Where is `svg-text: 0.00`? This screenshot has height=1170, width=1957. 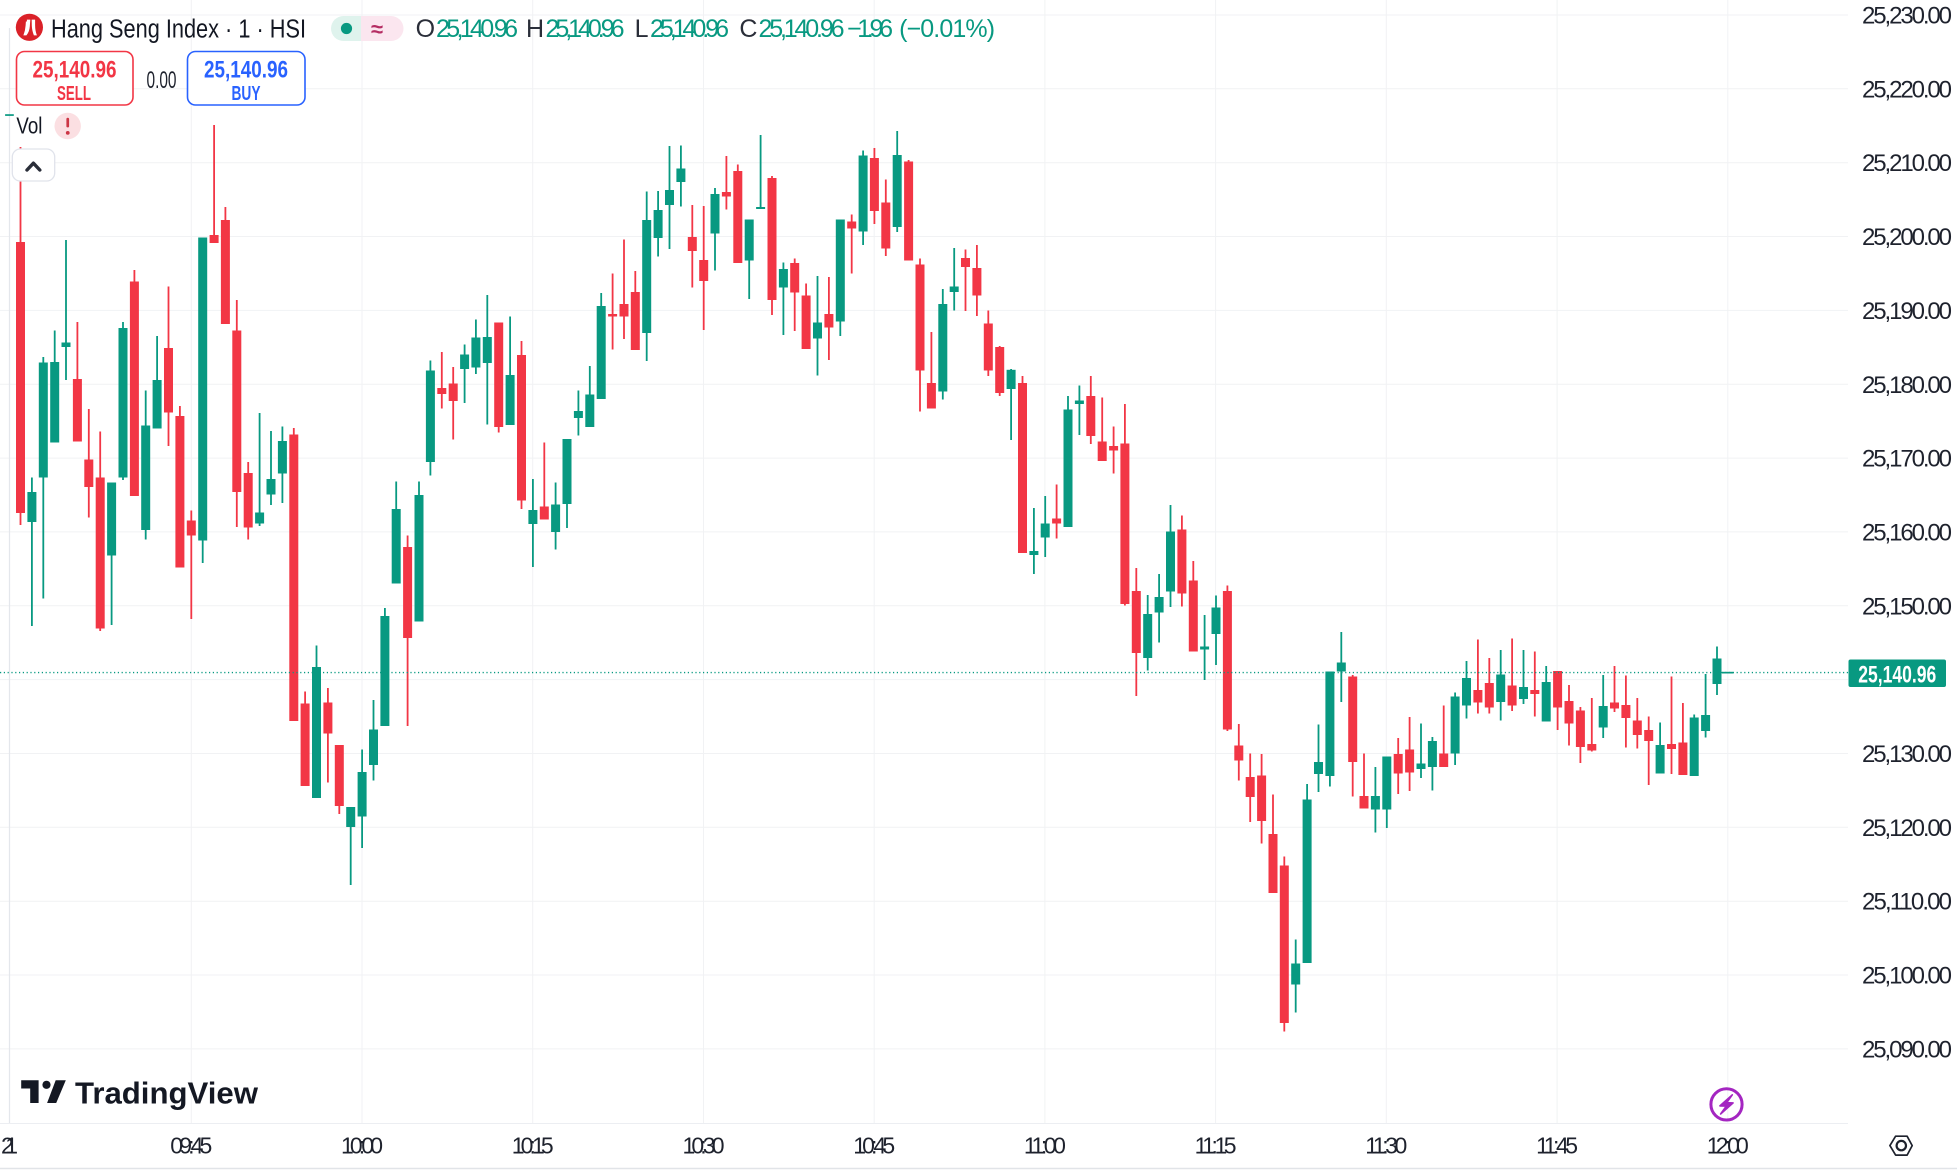 svg-text: 0.00 is located at coordinates (162, 80).